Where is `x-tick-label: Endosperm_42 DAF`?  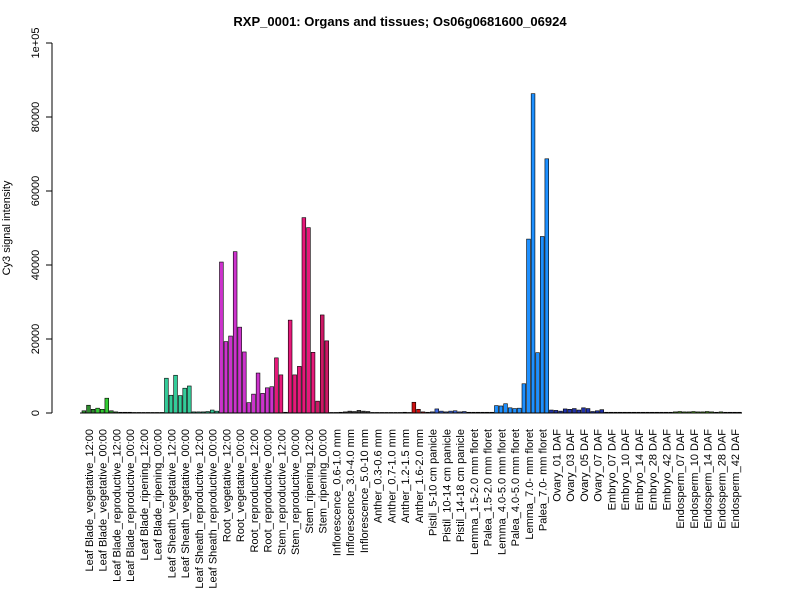 x-tick-label: Endosperm_42 DAF is located at coordinates (736, 479).